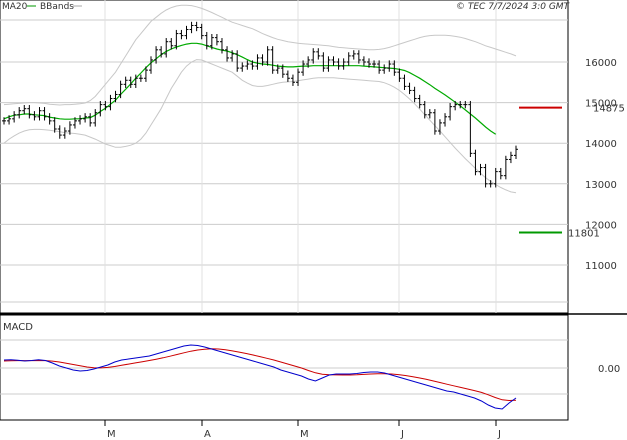  What do you see at coordinates (513, 7) in the screenshot?
I see `copyright-text: © TEC 7/7/2024 3:0 GMT` at bounding box center [513, 7].